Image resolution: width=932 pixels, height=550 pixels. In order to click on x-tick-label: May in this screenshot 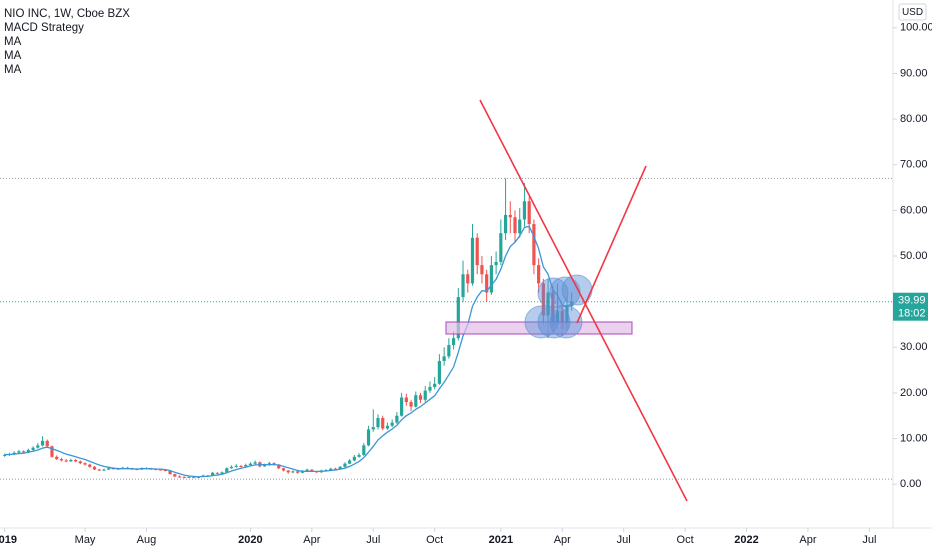, I will do `click(85, 540)`.